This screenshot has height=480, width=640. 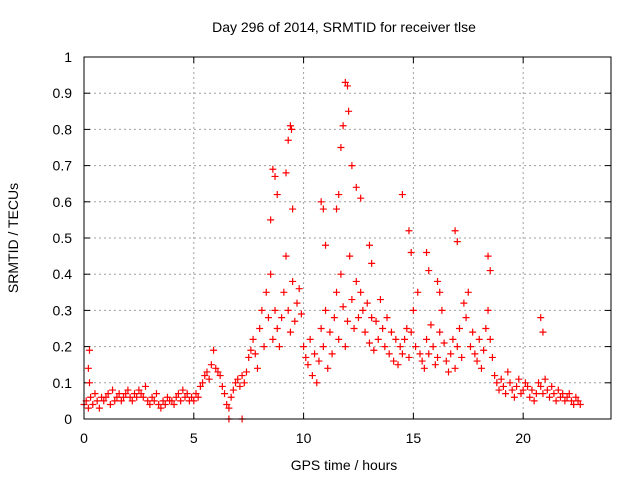 I want to click on y-tick-label: 0, so click(x=68, y=419).